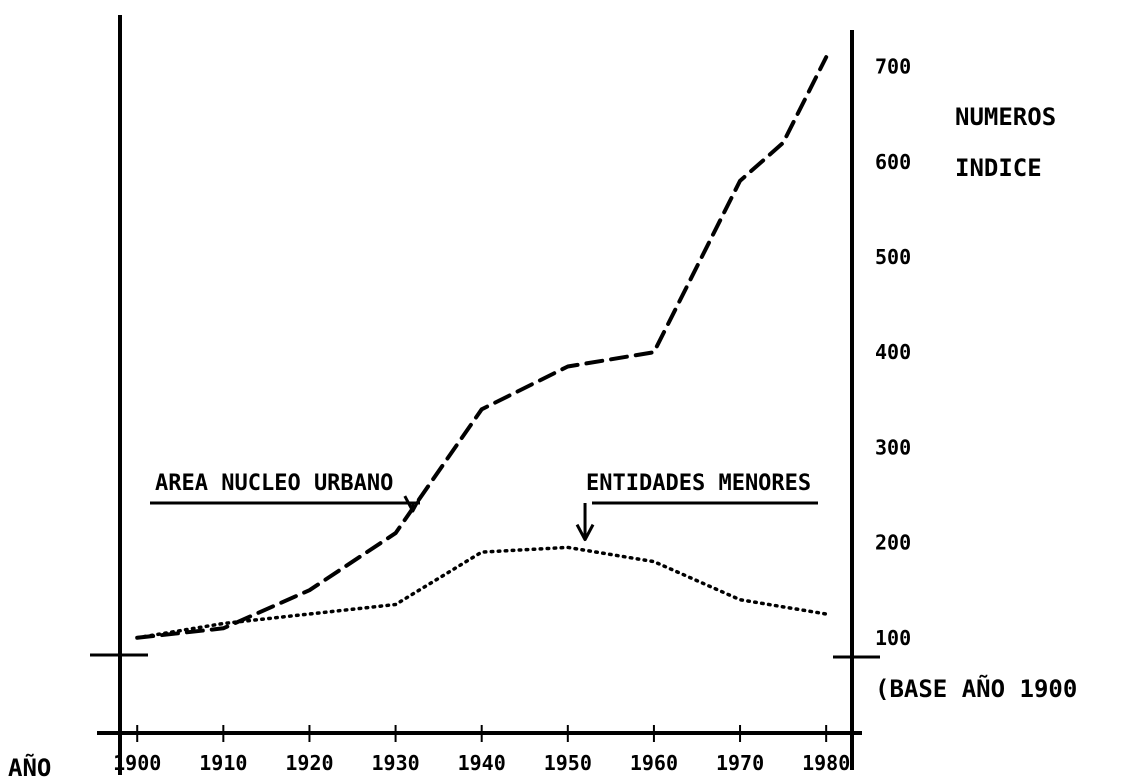  What do you see at coordinates (481, 592) in the screenshot?
I see `entidades-menores-series-line` at bounding box center [481, 592].